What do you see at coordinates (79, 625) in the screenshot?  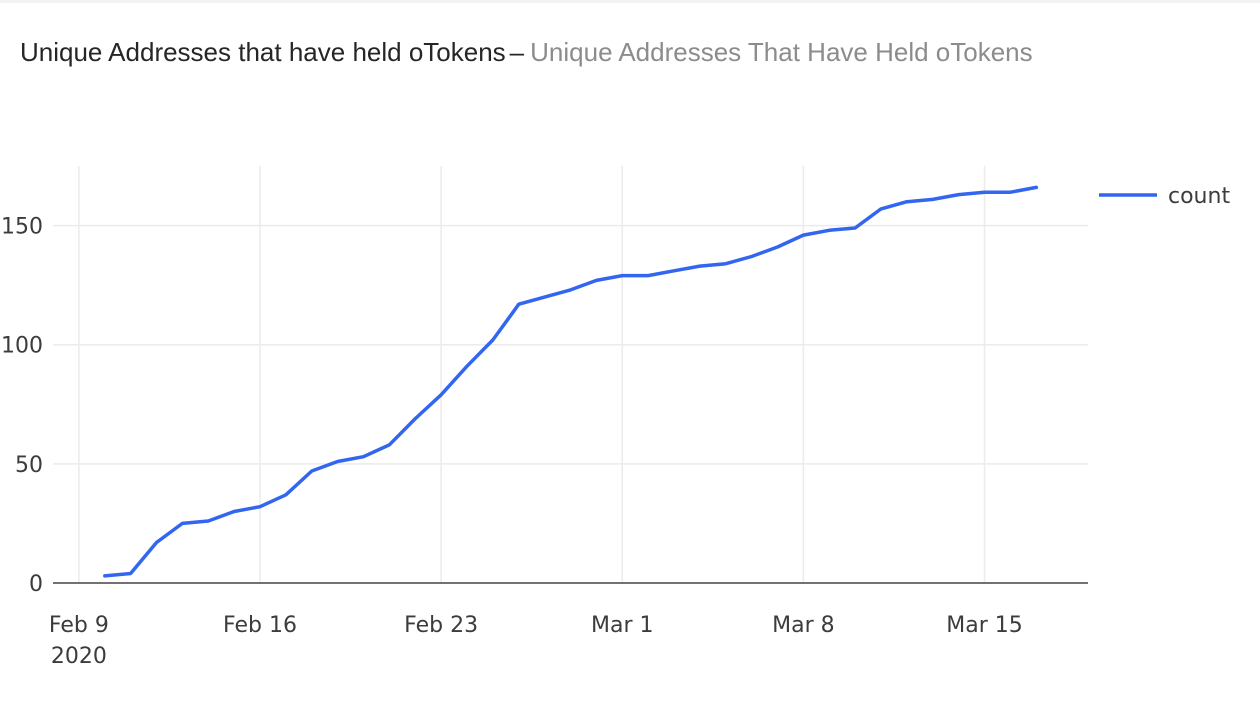 I see `x-tick-label: Feb 9` at bounding box center [79, 625].